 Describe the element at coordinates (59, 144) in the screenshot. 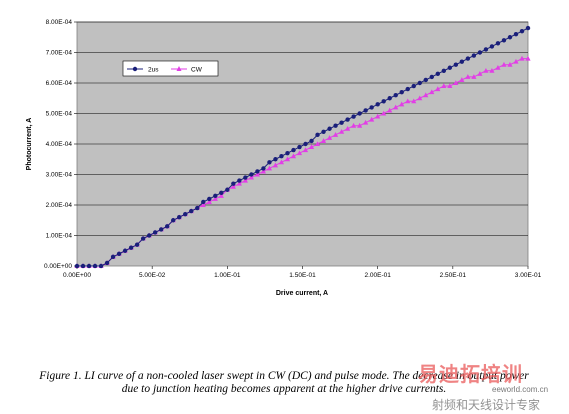

I see `y-tick-label: 4.00E-04` at that location.